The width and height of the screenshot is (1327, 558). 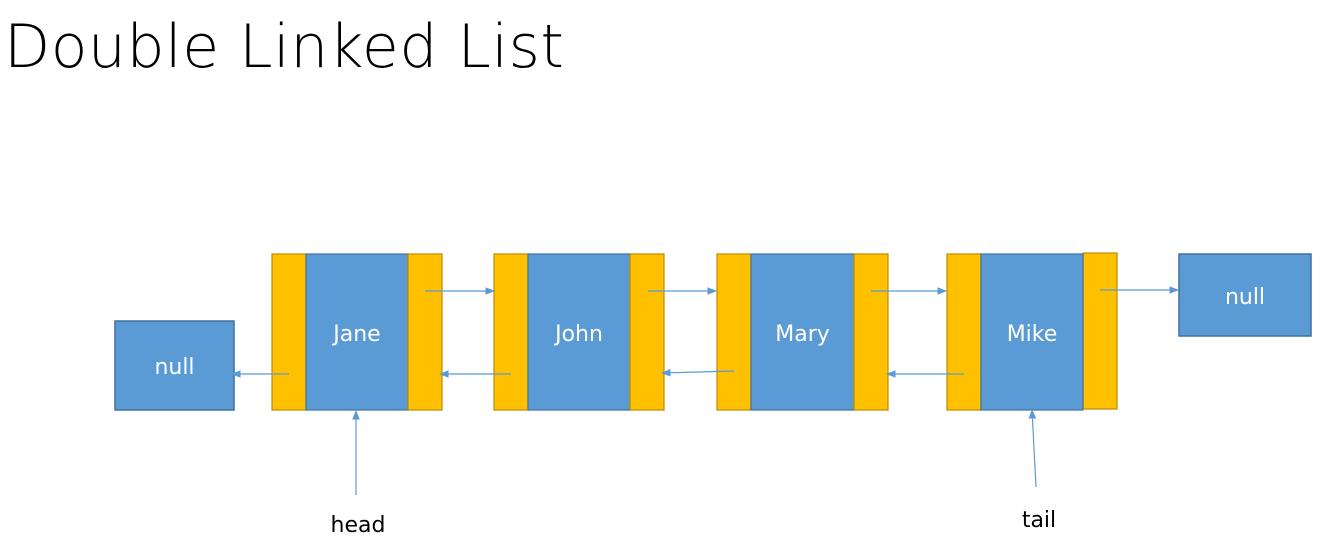 I want to click on list-node-mary: Mary, so click(x=802, y=332).